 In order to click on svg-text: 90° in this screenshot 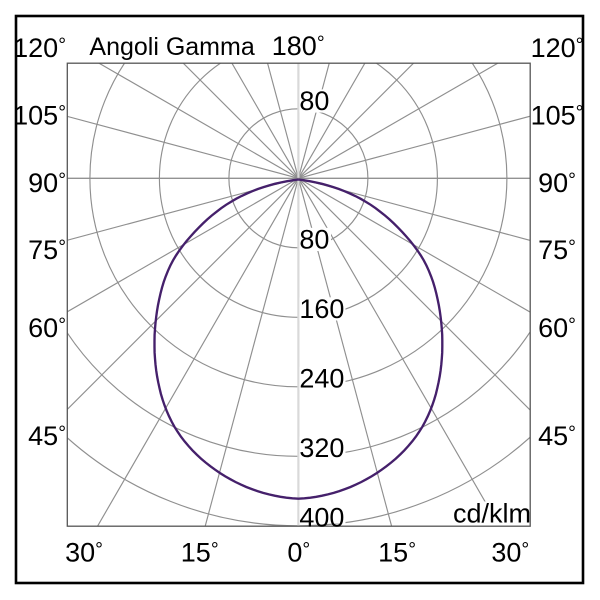, I will do `click(557, 183)`.